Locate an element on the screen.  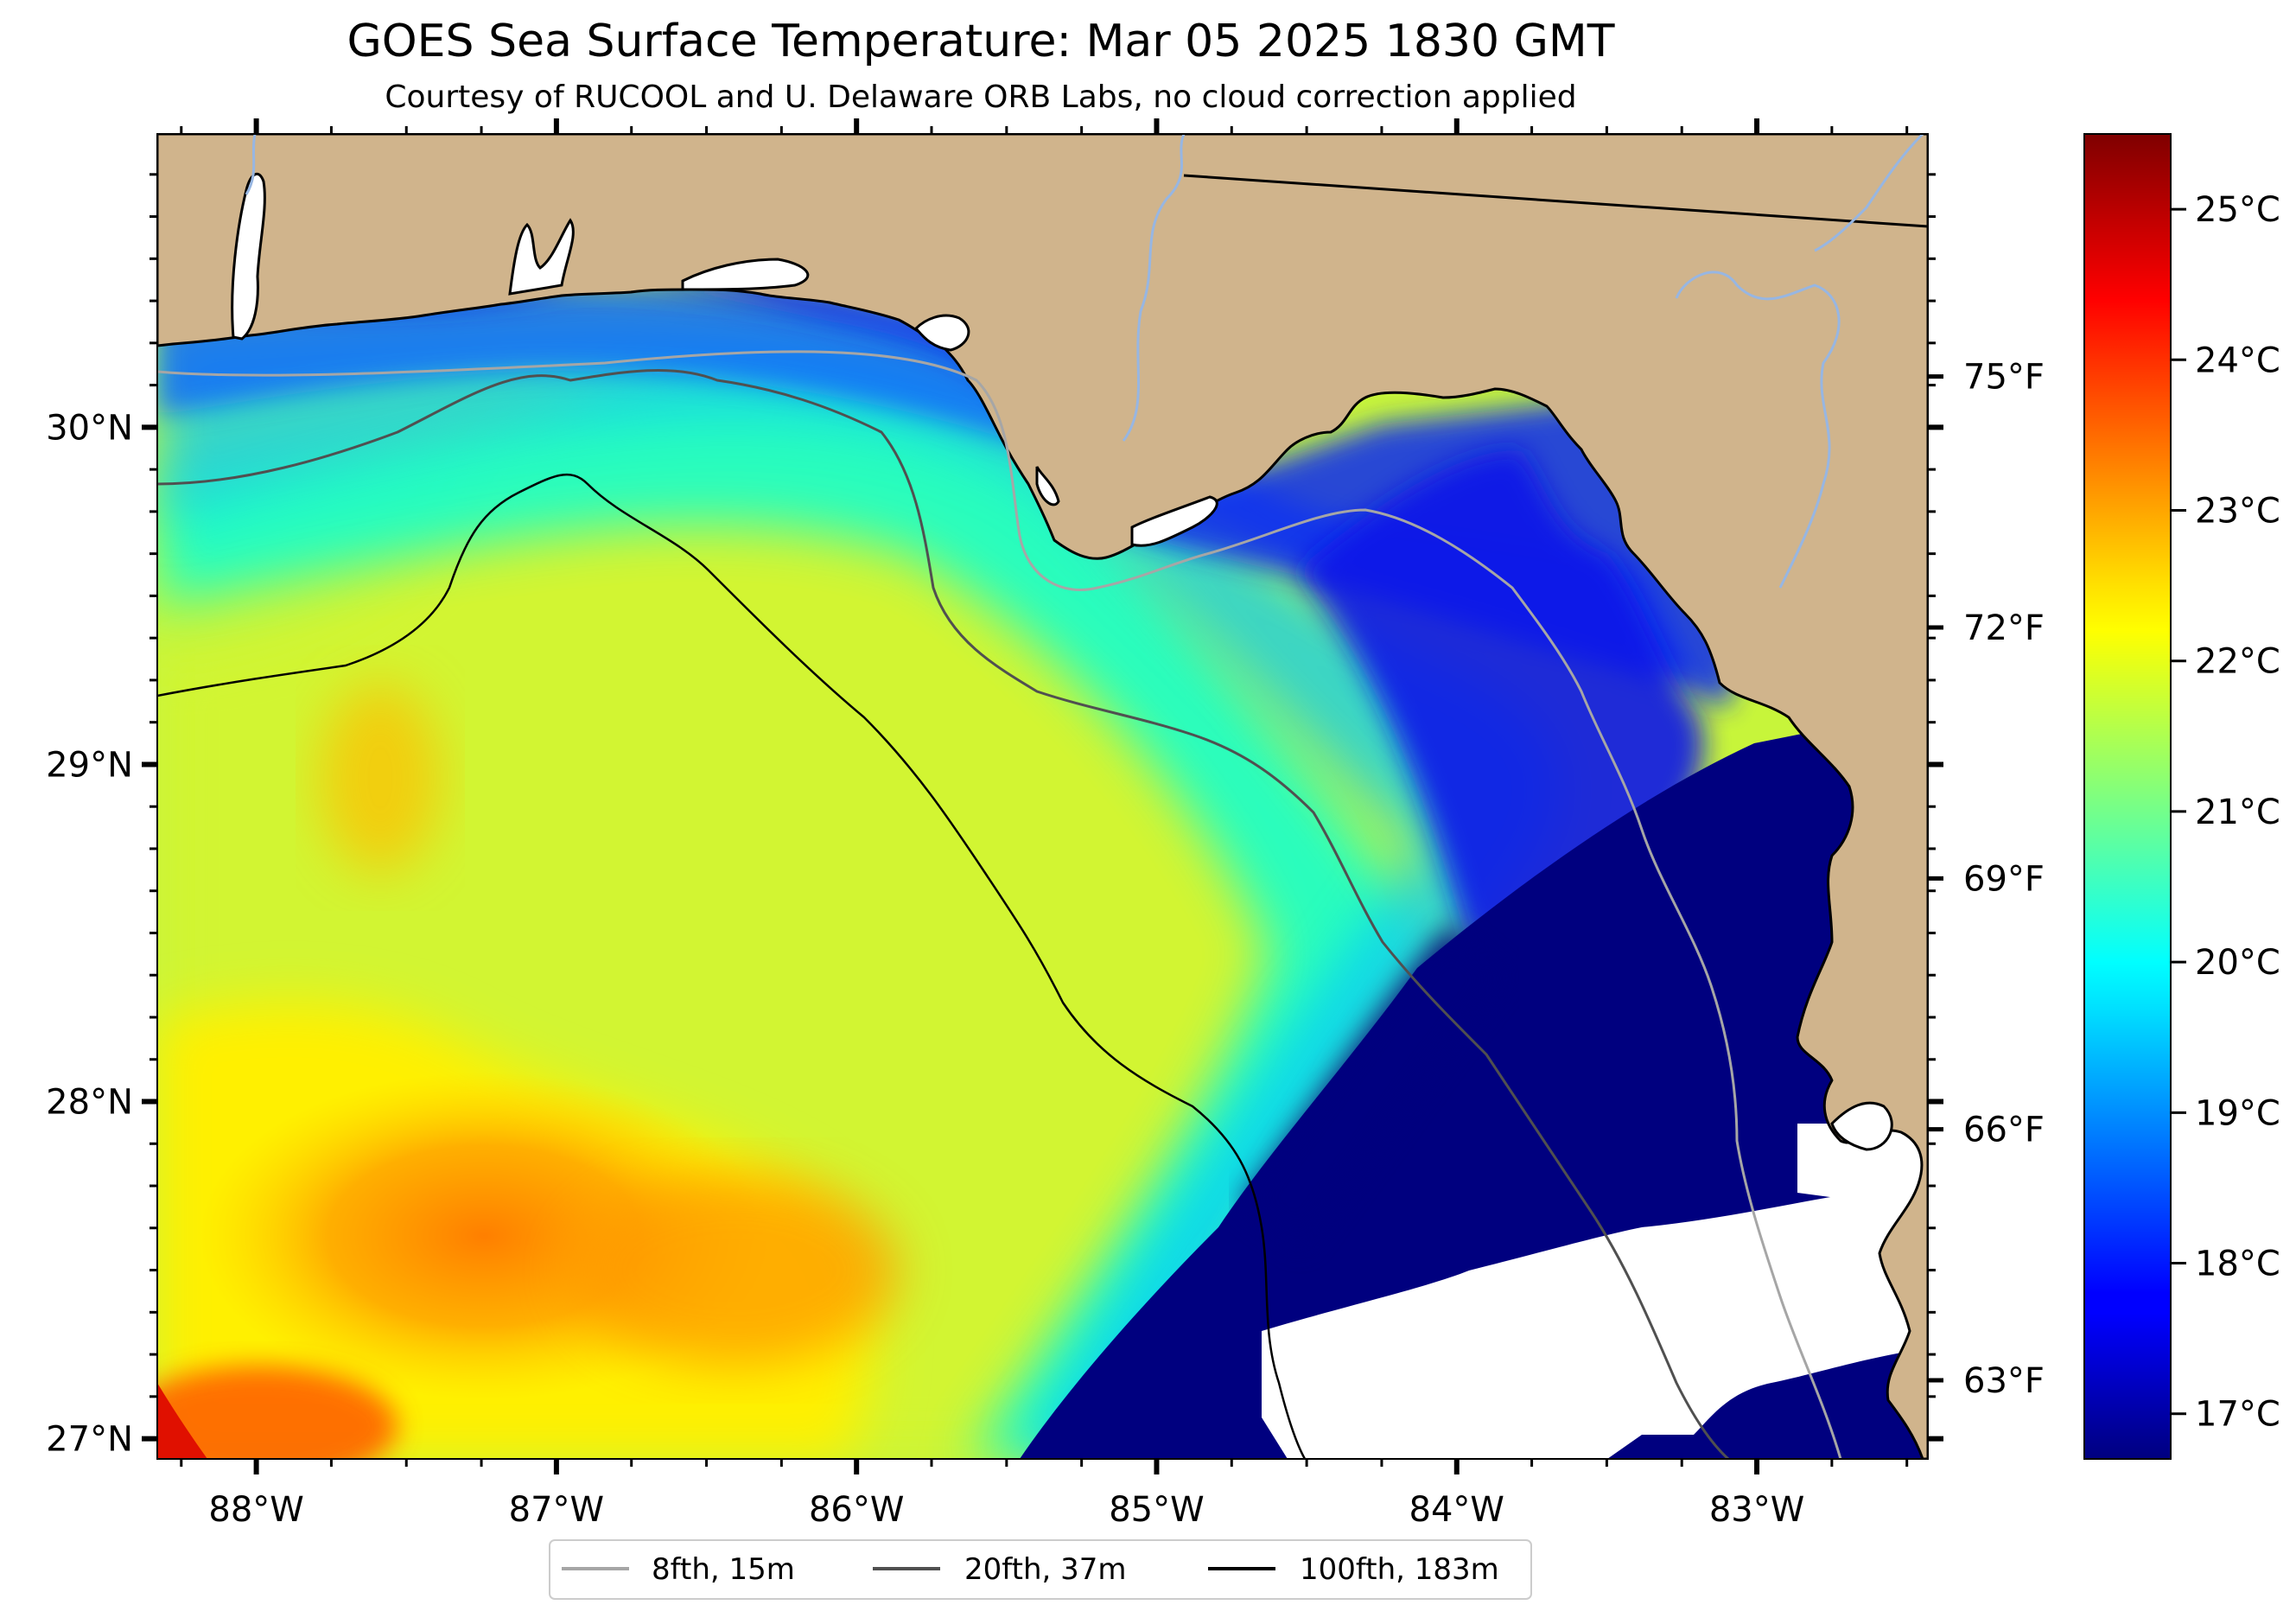
colorbar is located at coordinates (2127, 796).